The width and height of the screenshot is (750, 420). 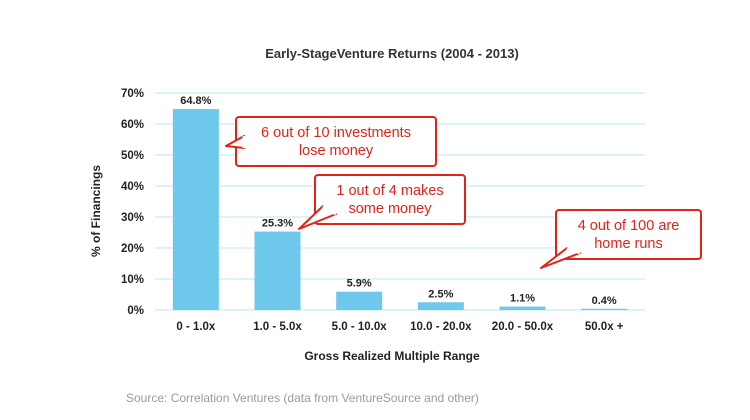 I want to click on y-tick-label: 70%, so click(x=132, y=94).